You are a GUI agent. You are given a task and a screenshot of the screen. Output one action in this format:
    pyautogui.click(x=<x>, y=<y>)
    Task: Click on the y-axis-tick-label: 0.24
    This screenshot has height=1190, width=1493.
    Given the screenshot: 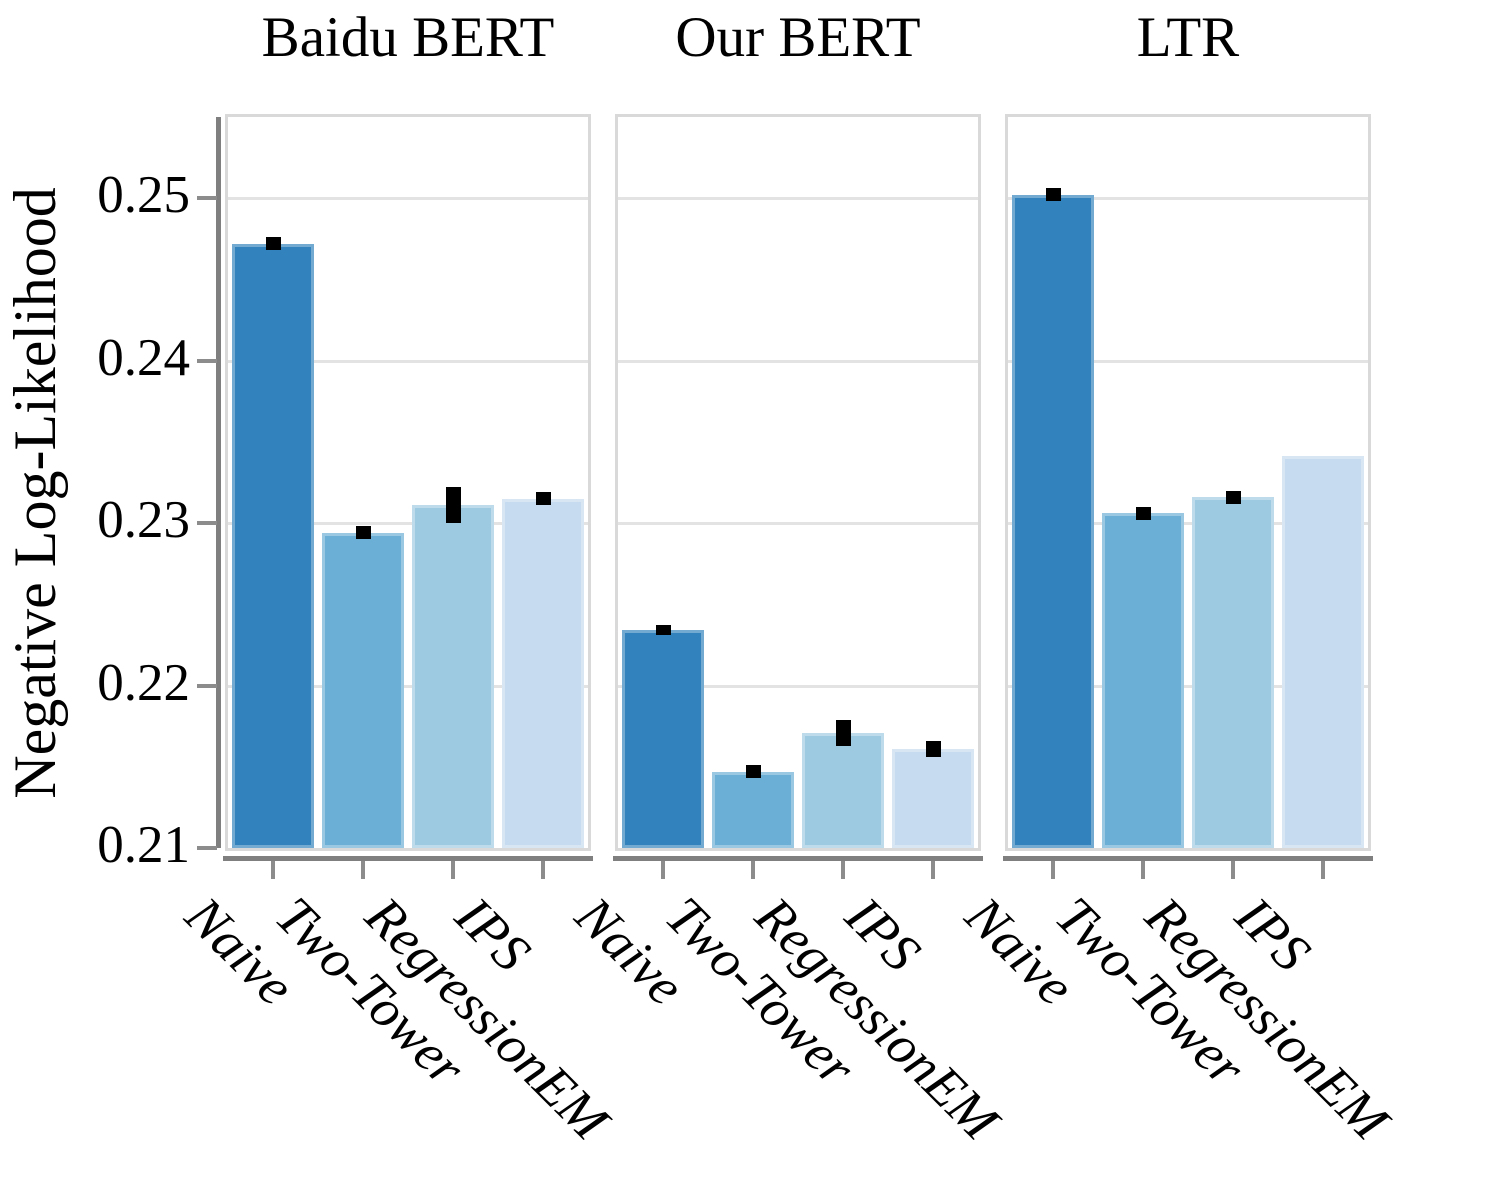 What is the action you would take?
    pyautogui.click(x=143, y=357)
    